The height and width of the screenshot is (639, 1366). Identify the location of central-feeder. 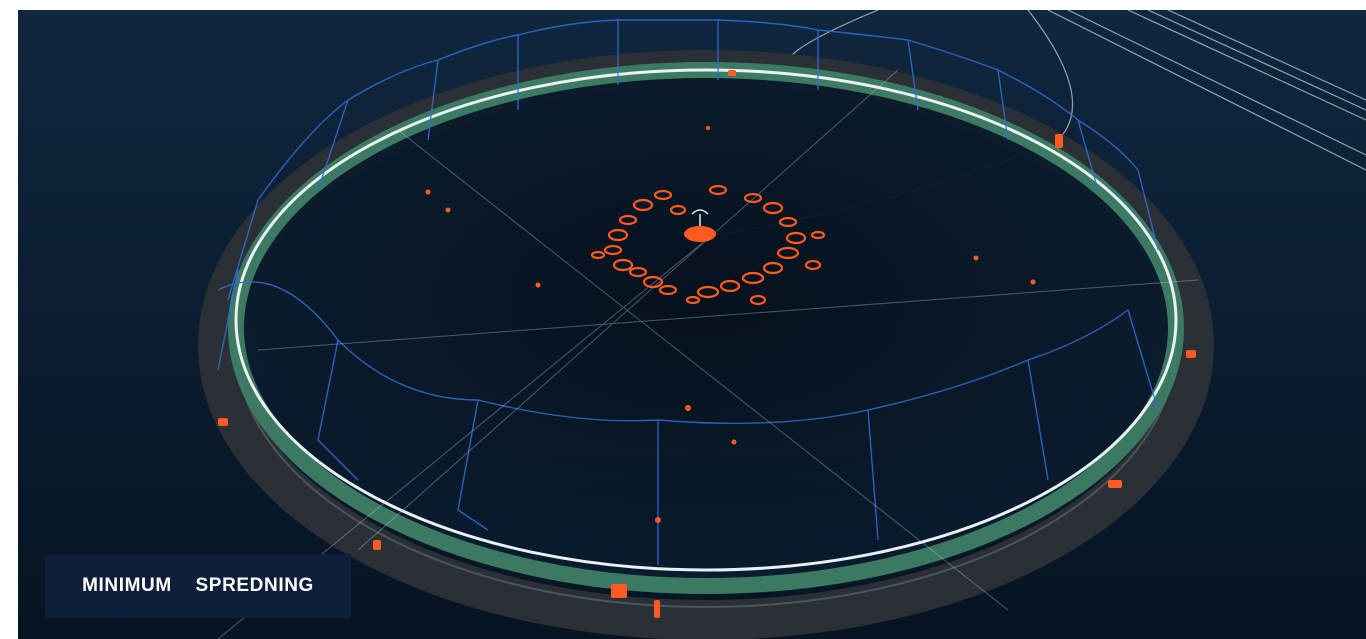
(700, 225).